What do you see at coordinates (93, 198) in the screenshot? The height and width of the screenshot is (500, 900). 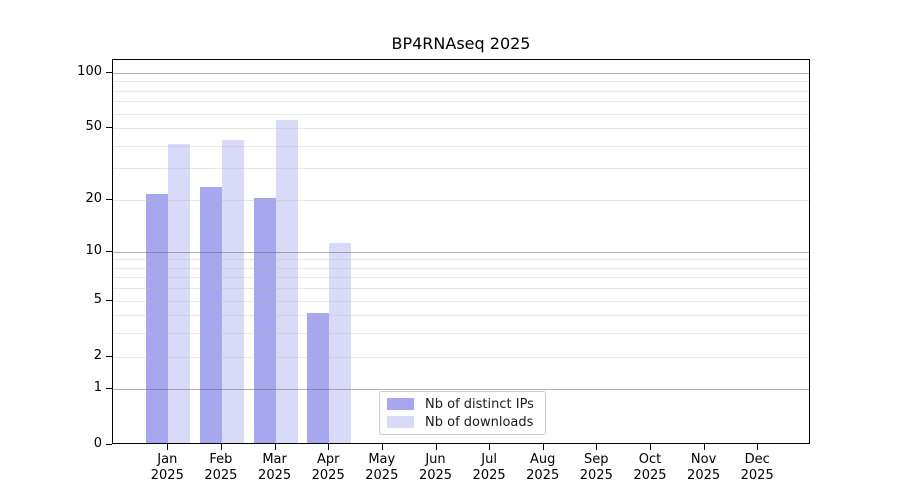 I see `y-tick-label: 20` at bounding box center [93, 198].